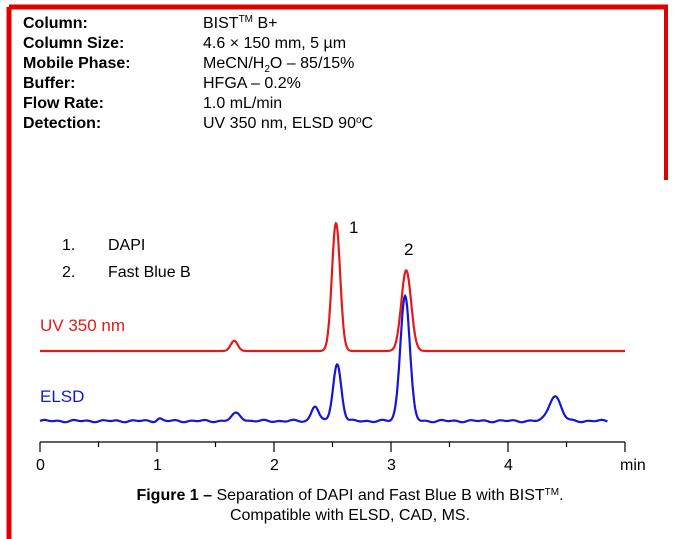 This screenshot has height=539, width=675. Describe the element at coordinates (508, 465) in the screenshot. I see `x-tick-label: 4` at that location.